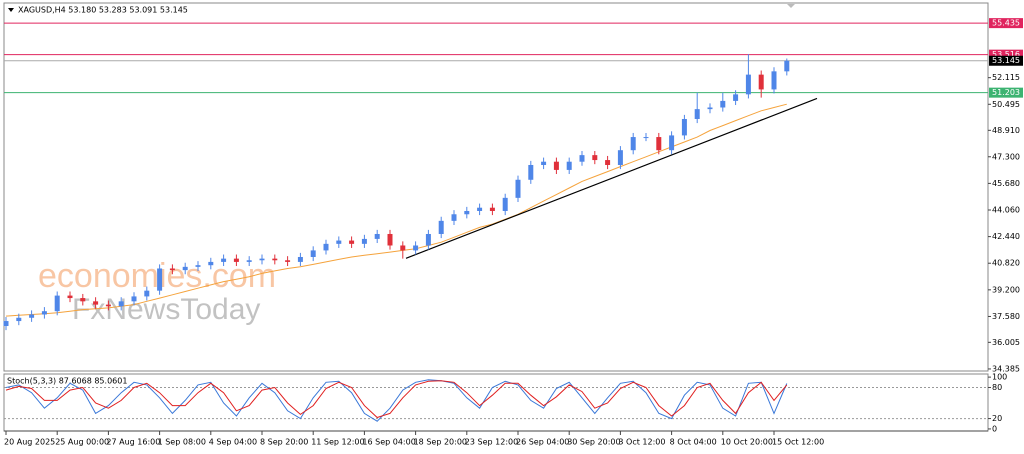 This screenshot has width=1024, height=454. I want to click on y-tick-label: 48.910, so click(1006, 130).